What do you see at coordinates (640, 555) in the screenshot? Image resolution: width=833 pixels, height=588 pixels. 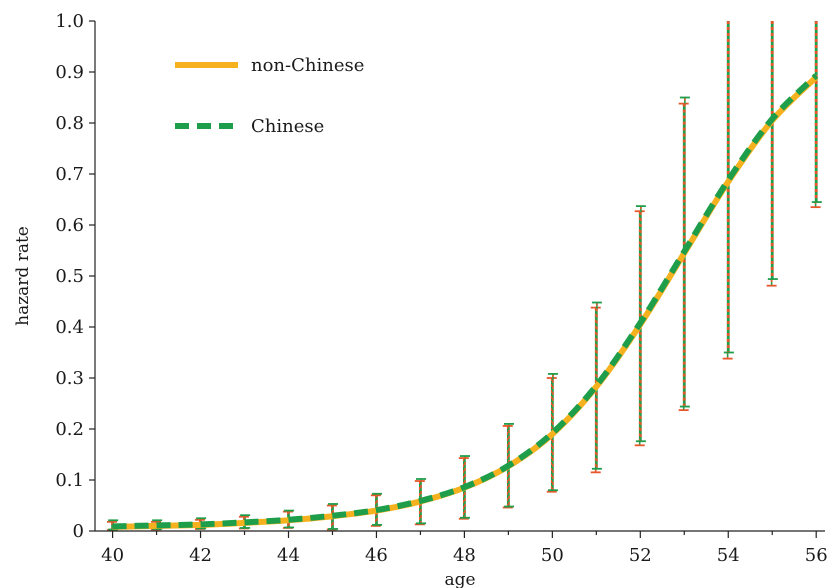 I see `x-tick-label: 52` at bounding box center [640, 555].